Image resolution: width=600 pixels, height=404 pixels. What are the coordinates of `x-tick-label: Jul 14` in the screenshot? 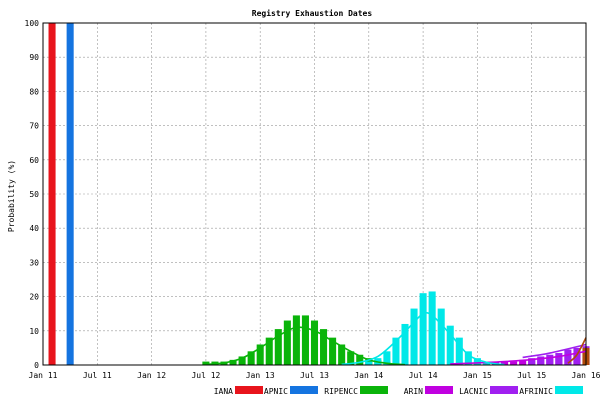 It's located at (423, 375).